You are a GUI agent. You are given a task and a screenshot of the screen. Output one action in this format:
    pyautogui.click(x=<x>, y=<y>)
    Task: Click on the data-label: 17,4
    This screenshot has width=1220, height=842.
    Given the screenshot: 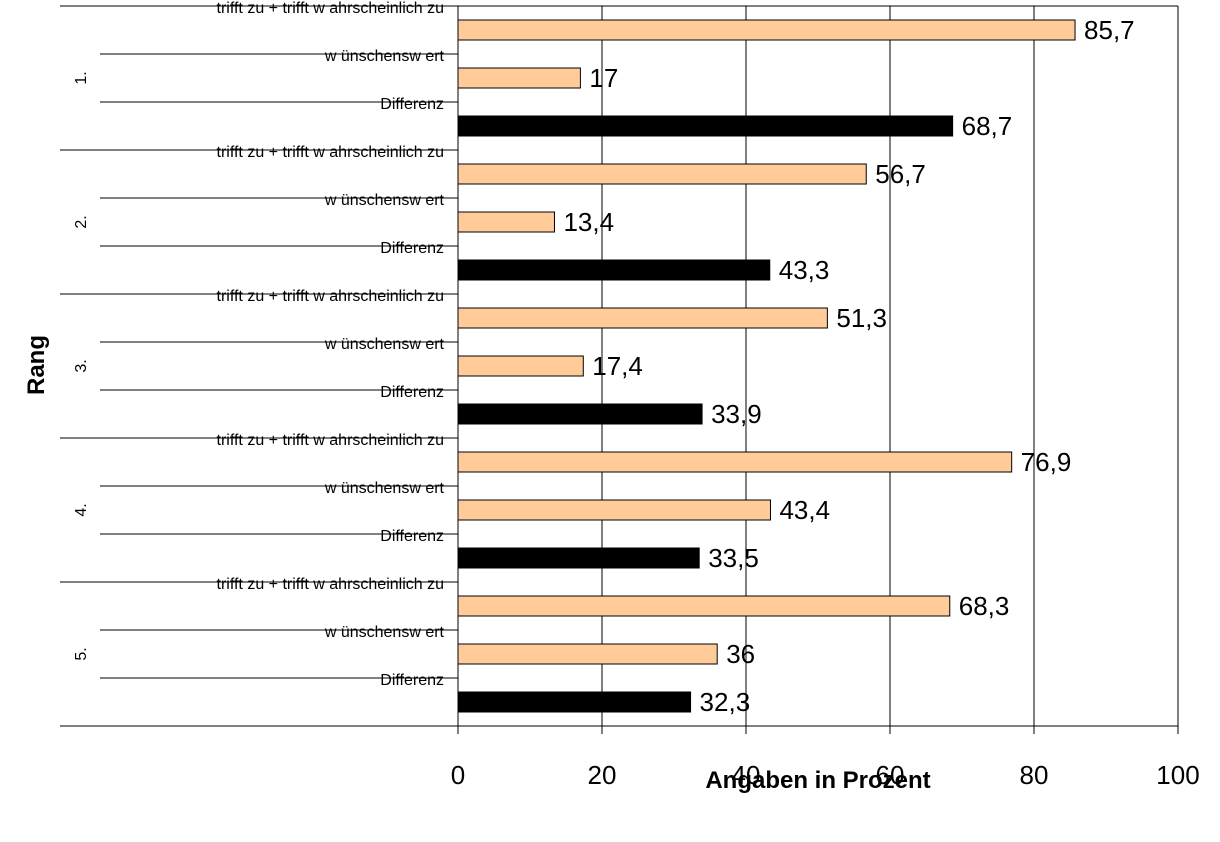 What is the action you would take?
    pyautogui.click(x=617, y=366)
    